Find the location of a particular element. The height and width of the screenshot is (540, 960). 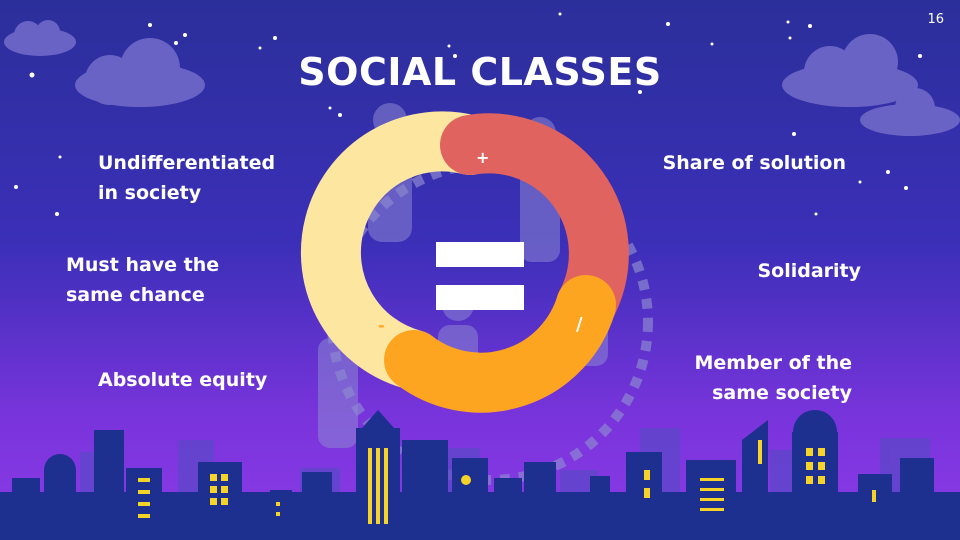

plus-symbol: + is located at coordinates (483, 157).